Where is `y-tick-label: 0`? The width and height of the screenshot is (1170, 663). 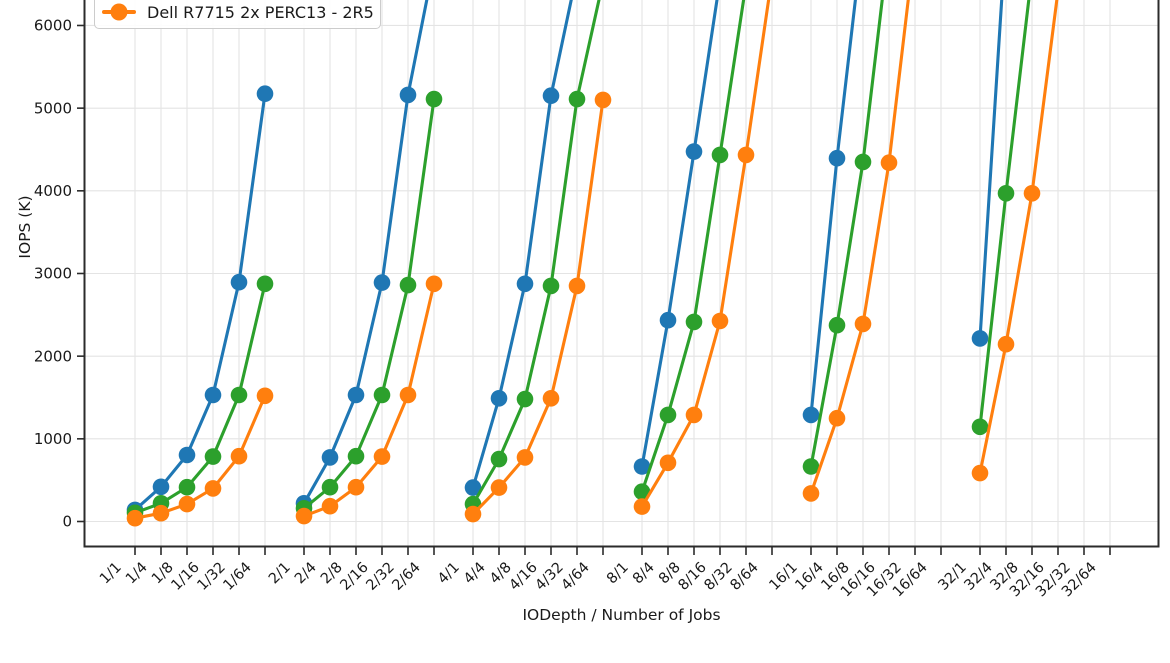 y-tick-label: 0 is located at coordinates (67, 522).